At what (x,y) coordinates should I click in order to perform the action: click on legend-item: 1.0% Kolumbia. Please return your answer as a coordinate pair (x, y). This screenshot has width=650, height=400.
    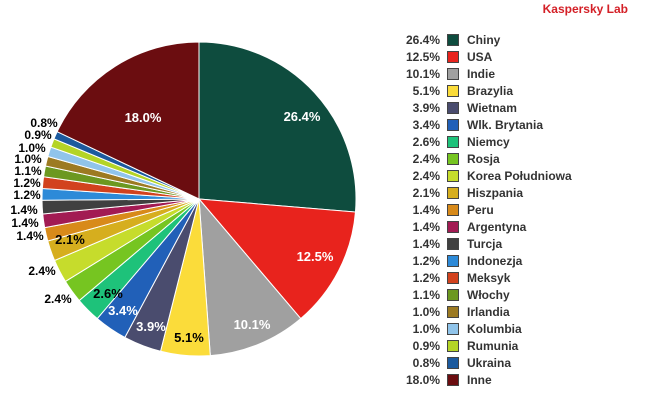
    Looking at the image, I should click on (482, 328).